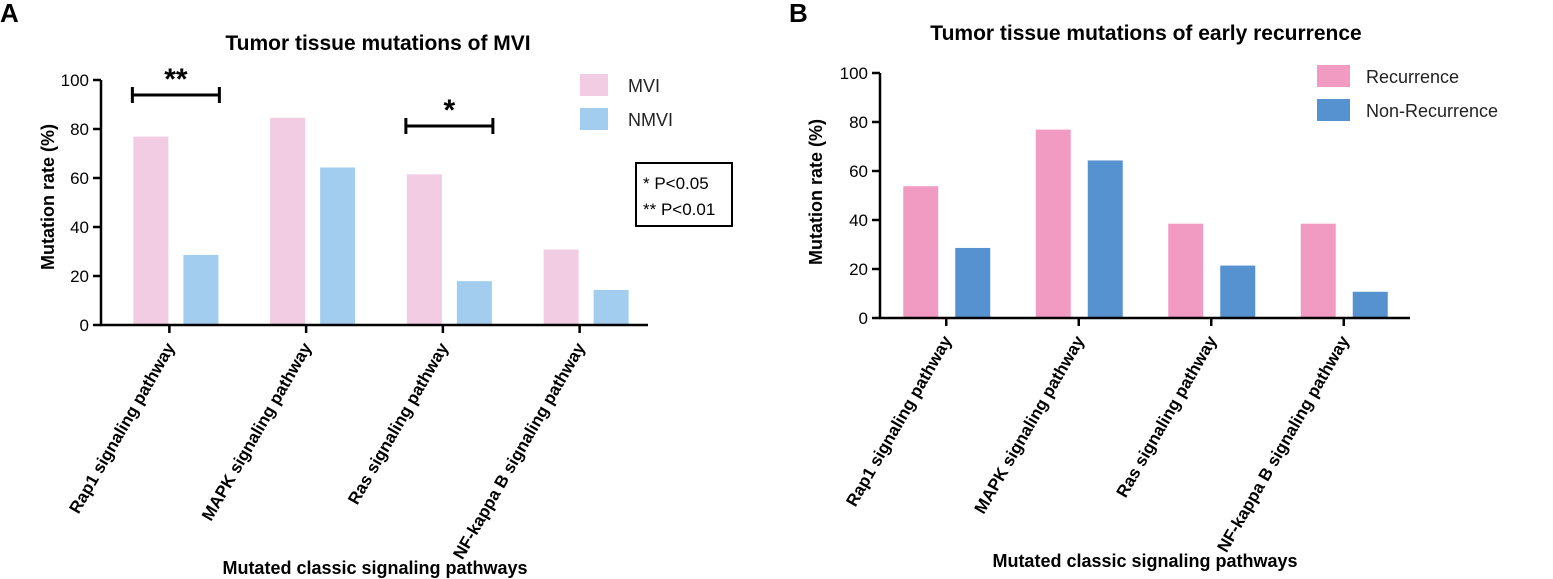  What do you see at coordinates (374, 568) in the screenshot?
I see `panel-a-x-axis-title: Mutated classic signaling pathways` at bounding box center [374, 568].